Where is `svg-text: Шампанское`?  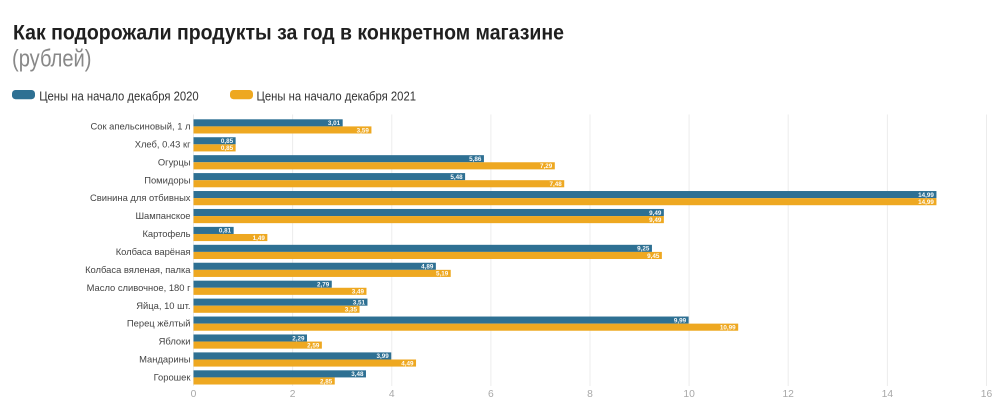 svg-text: Шампанское is located at coordinates (162, 215).